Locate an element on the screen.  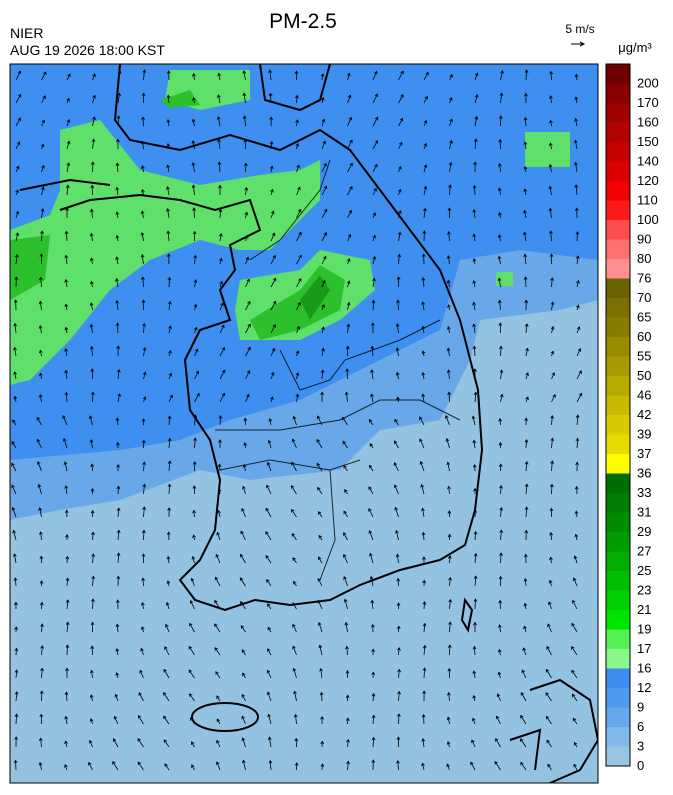
colorbar-label: 27 is located at coordinates (644, 551).